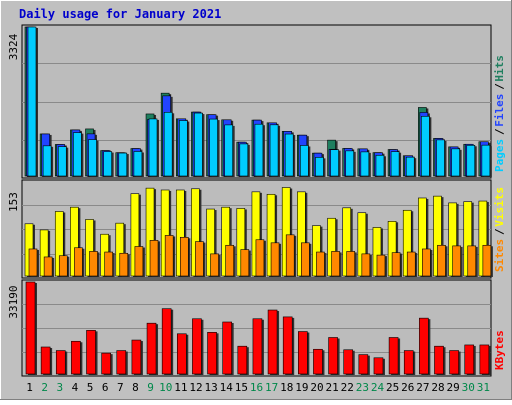  Describe the element at coordinates (468, 387) in the screenshot. I see `day-label: 30` at that location.